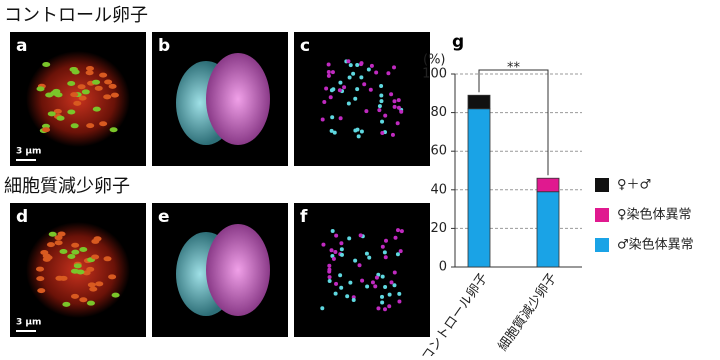 The height and width of the screenshot is (360, 720). What do you see at coordinates (634, 185) in the screenshot?
I see `legend-label: ♀＋♂` at bounding box center [634, 185].